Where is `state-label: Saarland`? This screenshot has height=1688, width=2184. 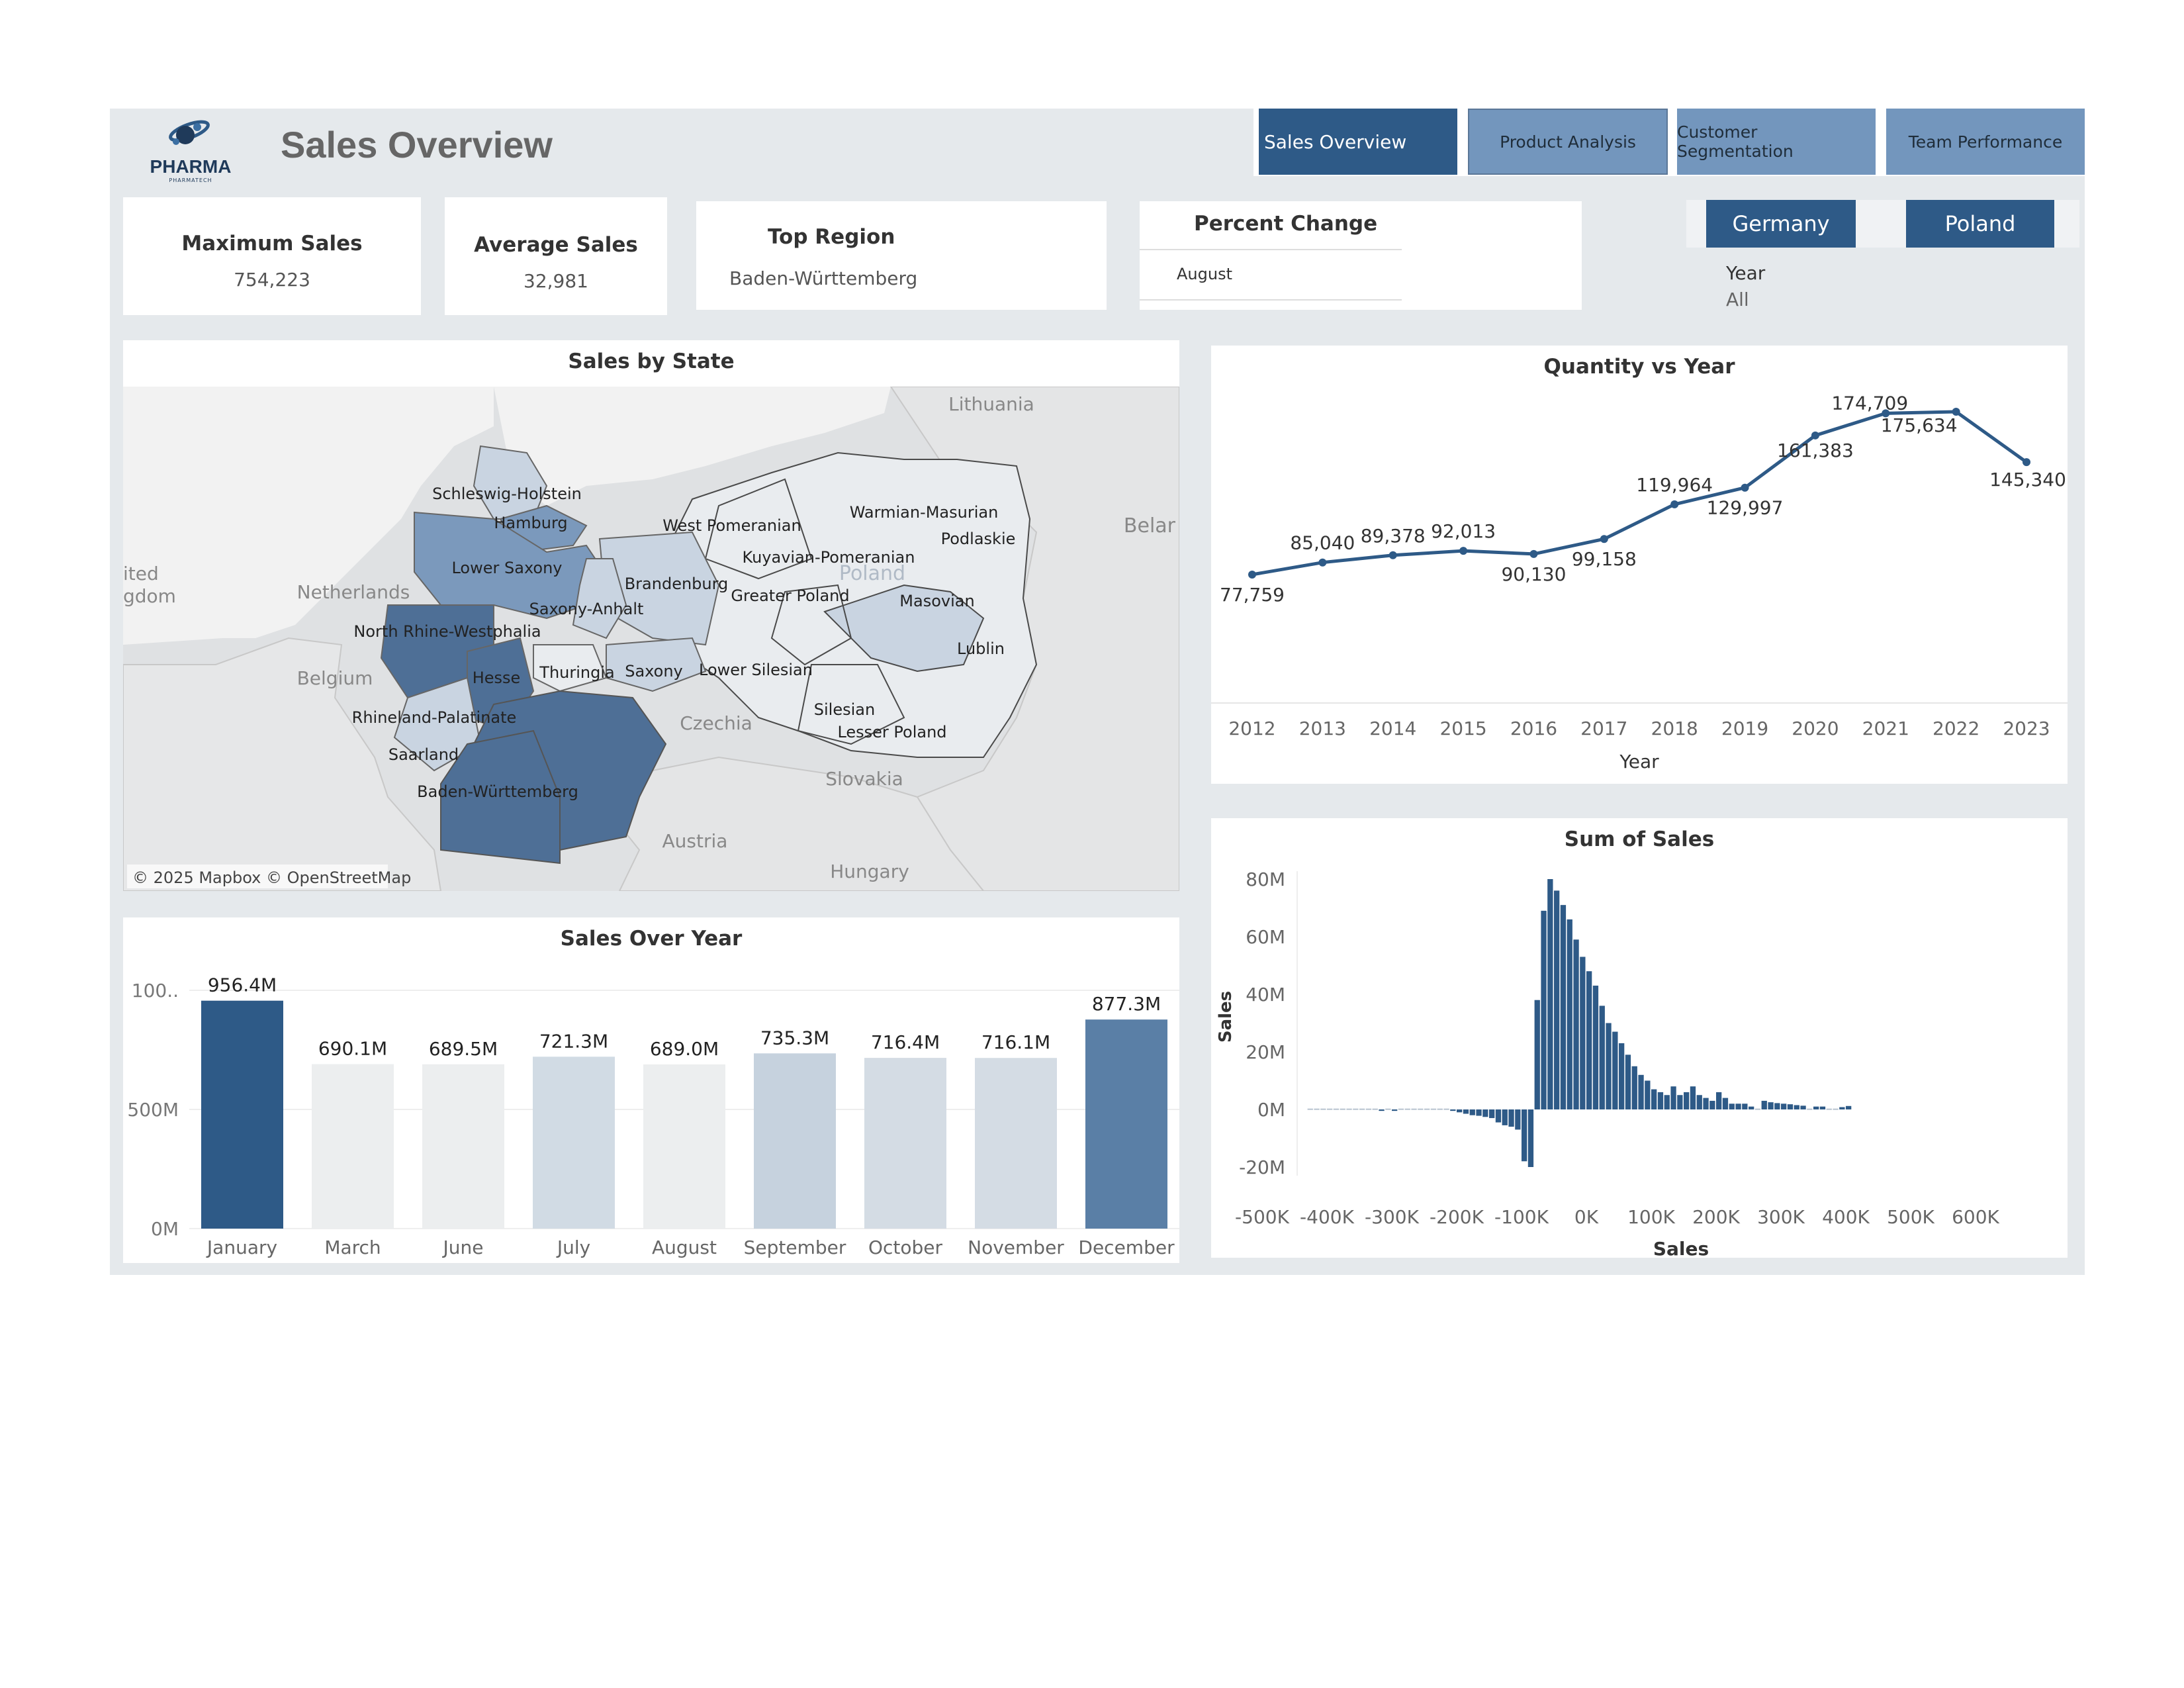
state-label: Saarland is located at coordinates (424, 754).